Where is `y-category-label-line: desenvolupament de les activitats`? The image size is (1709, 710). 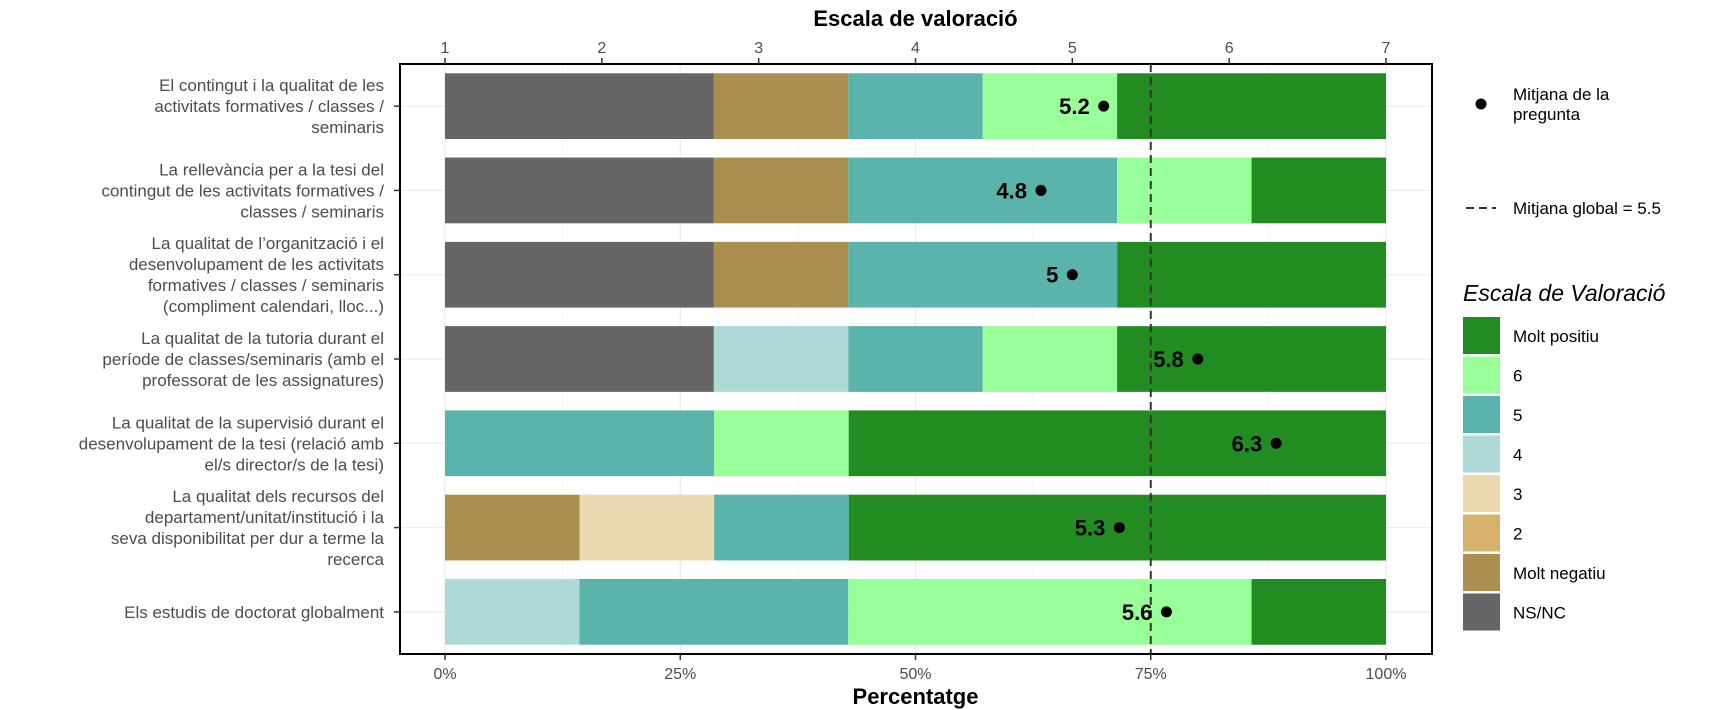 y-category-label-line: desenvolupament de les activitats is located at coordinates (256, 264).